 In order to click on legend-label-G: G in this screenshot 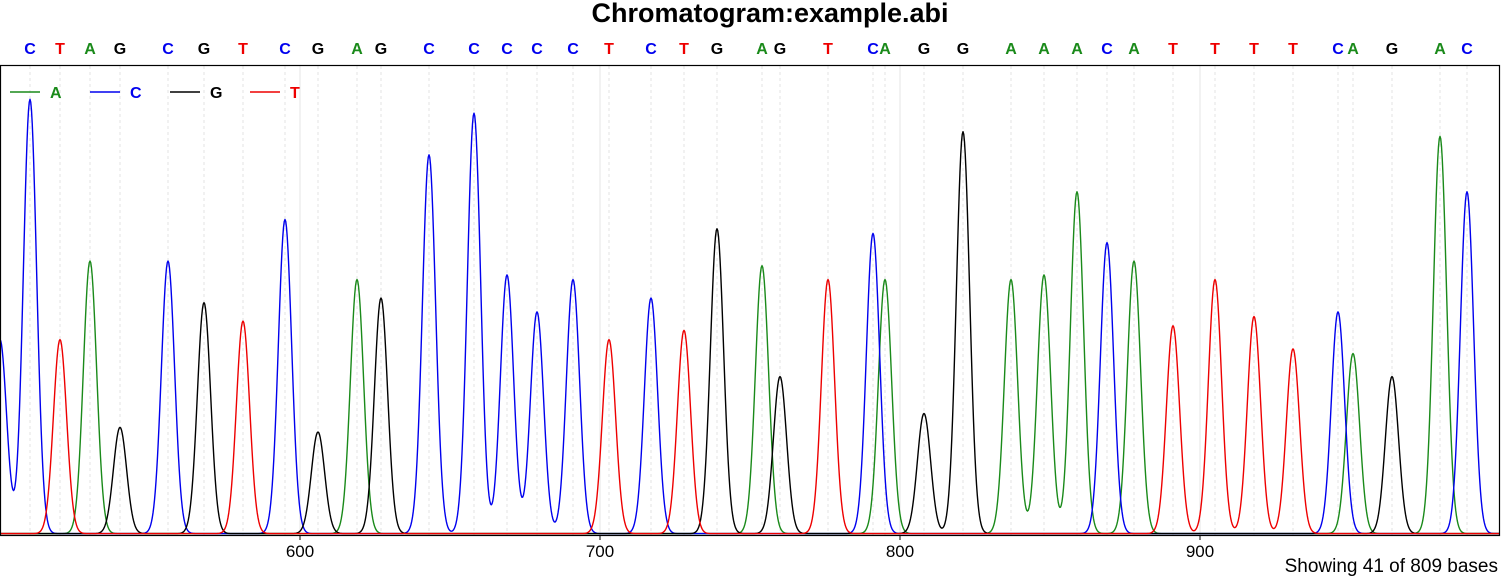, I will do `click(216, 93)`.